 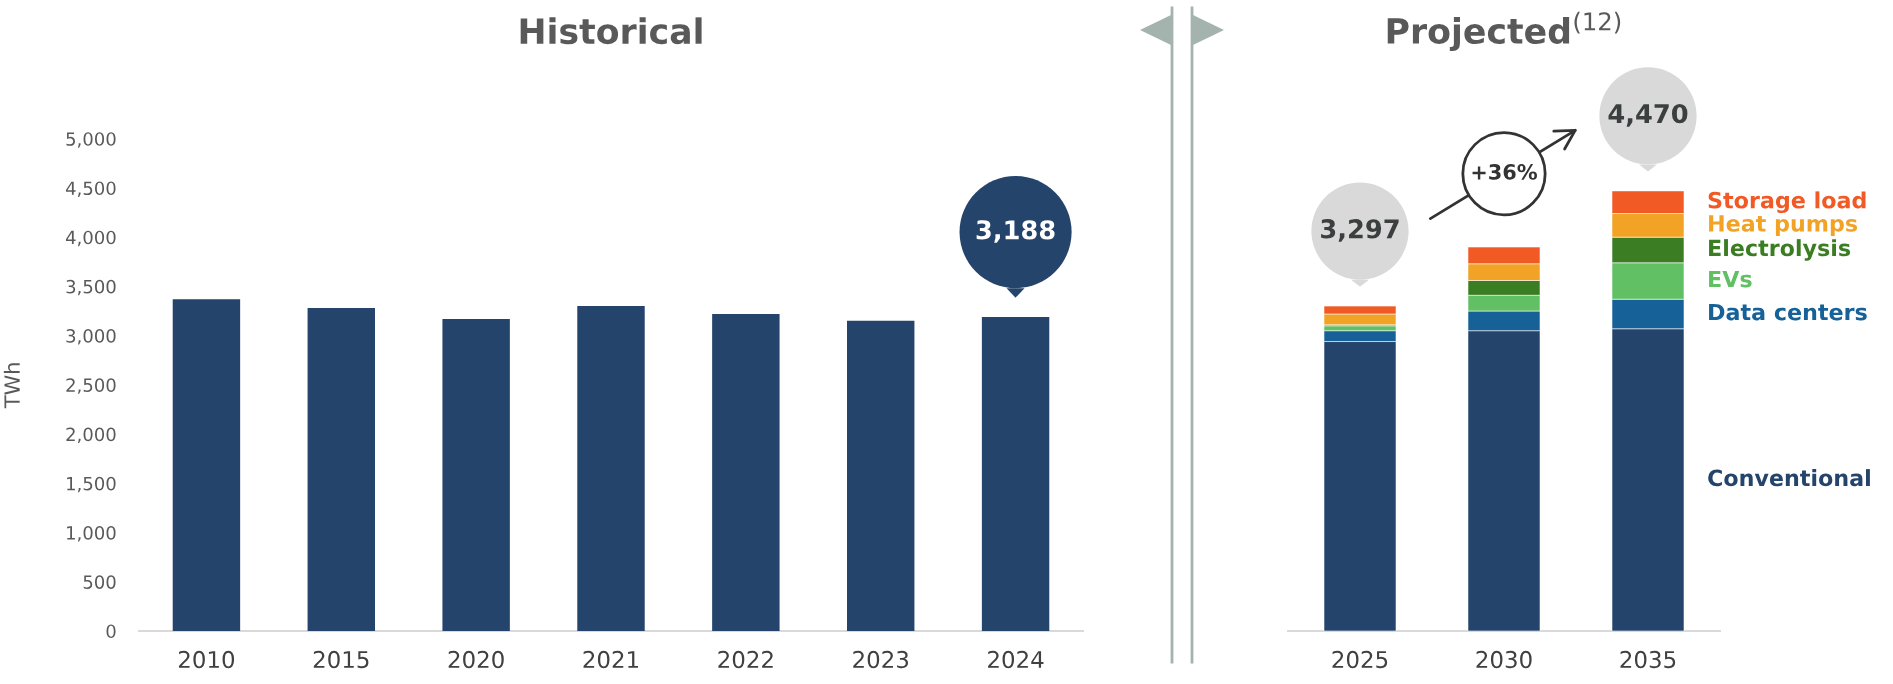 What do you see at coordinates (1015, 231) in the screenshot?
I see `data-label: 3,188` at bounding box center [1015, 231].